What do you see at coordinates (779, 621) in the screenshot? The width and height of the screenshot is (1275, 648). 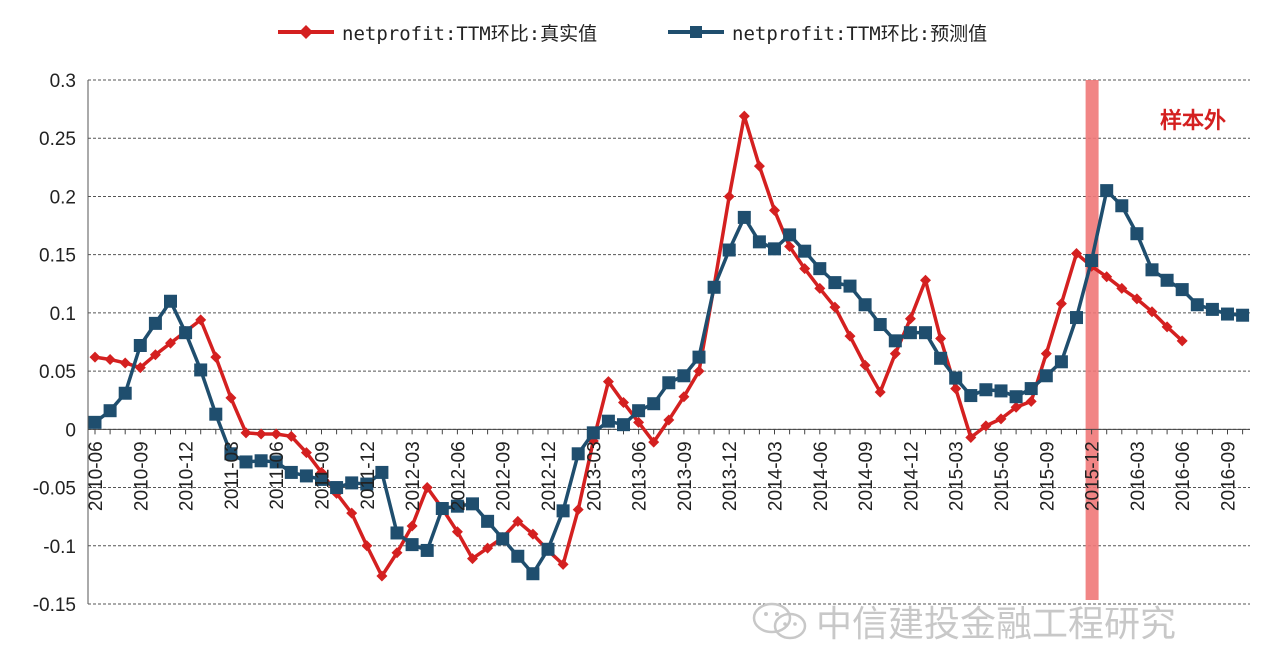 I see `wechat-icon` at bounding box center [779, 621].